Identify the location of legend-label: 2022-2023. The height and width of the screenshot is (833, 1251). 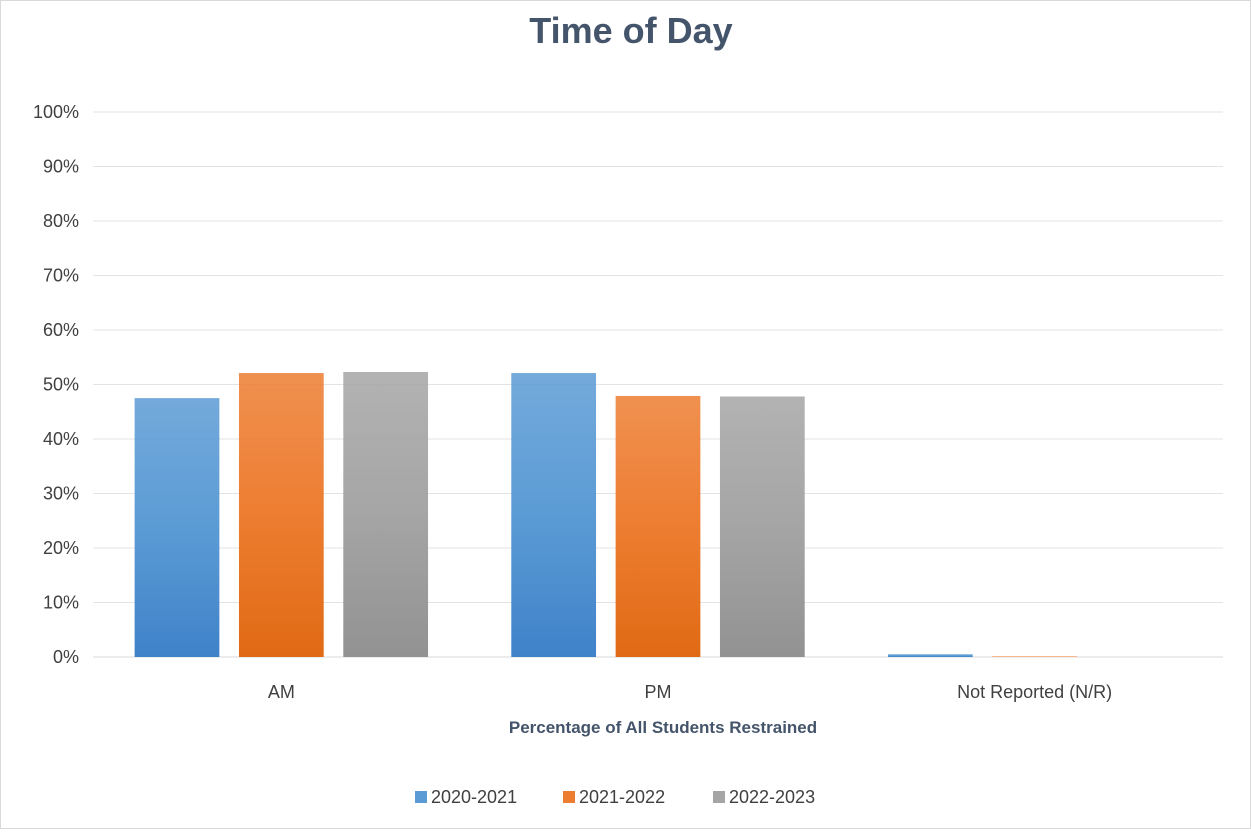
(772, 797).